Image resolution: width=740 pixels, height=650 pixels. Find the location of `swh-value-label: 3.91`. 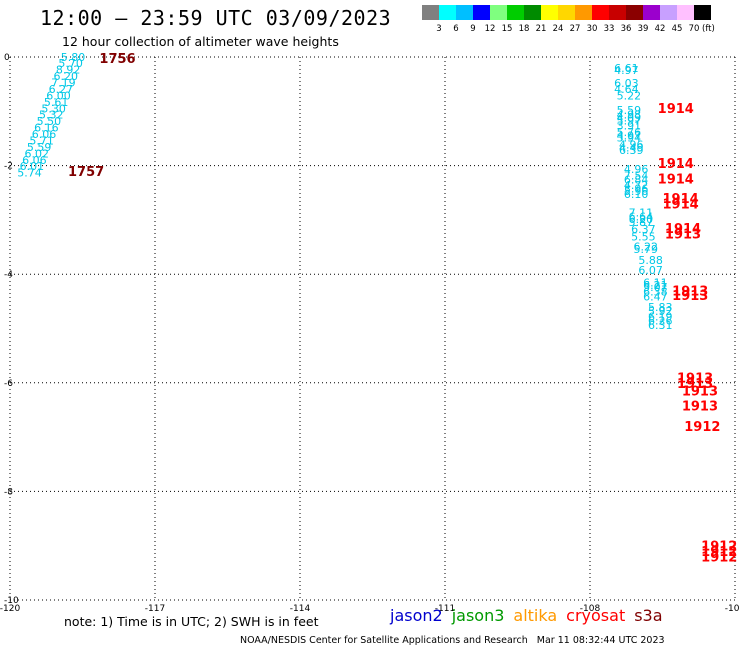

swh-value-label: 3.91 is located at coordinates (629, 125).